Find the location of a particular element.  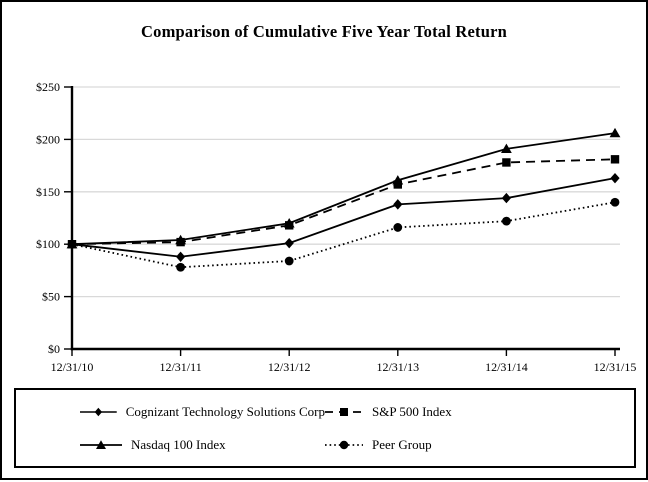

legend-sample-diamond is located at coordinates (98, 411).